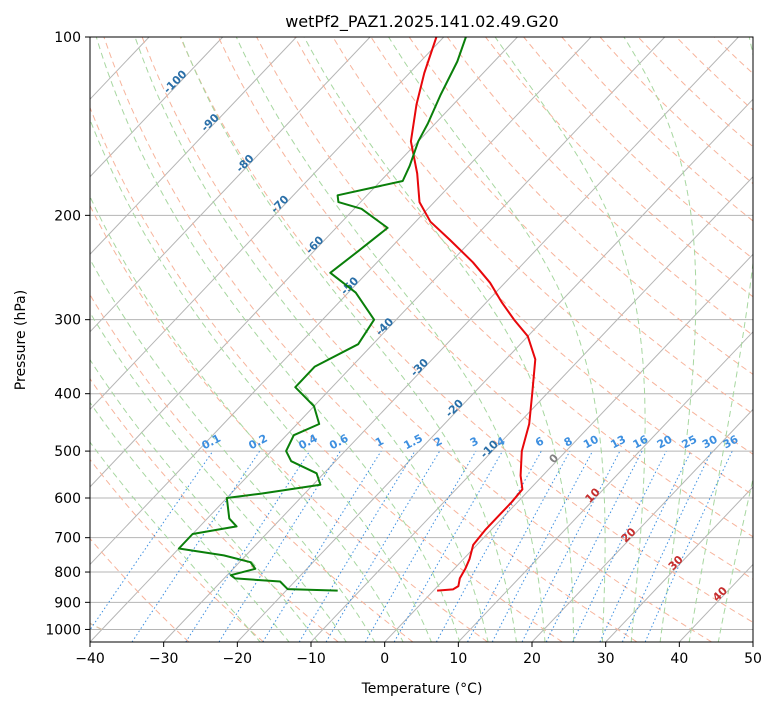 This screenshot has width=775, height=708. I want to click on isotherm-label: -90, so click(210, 122).